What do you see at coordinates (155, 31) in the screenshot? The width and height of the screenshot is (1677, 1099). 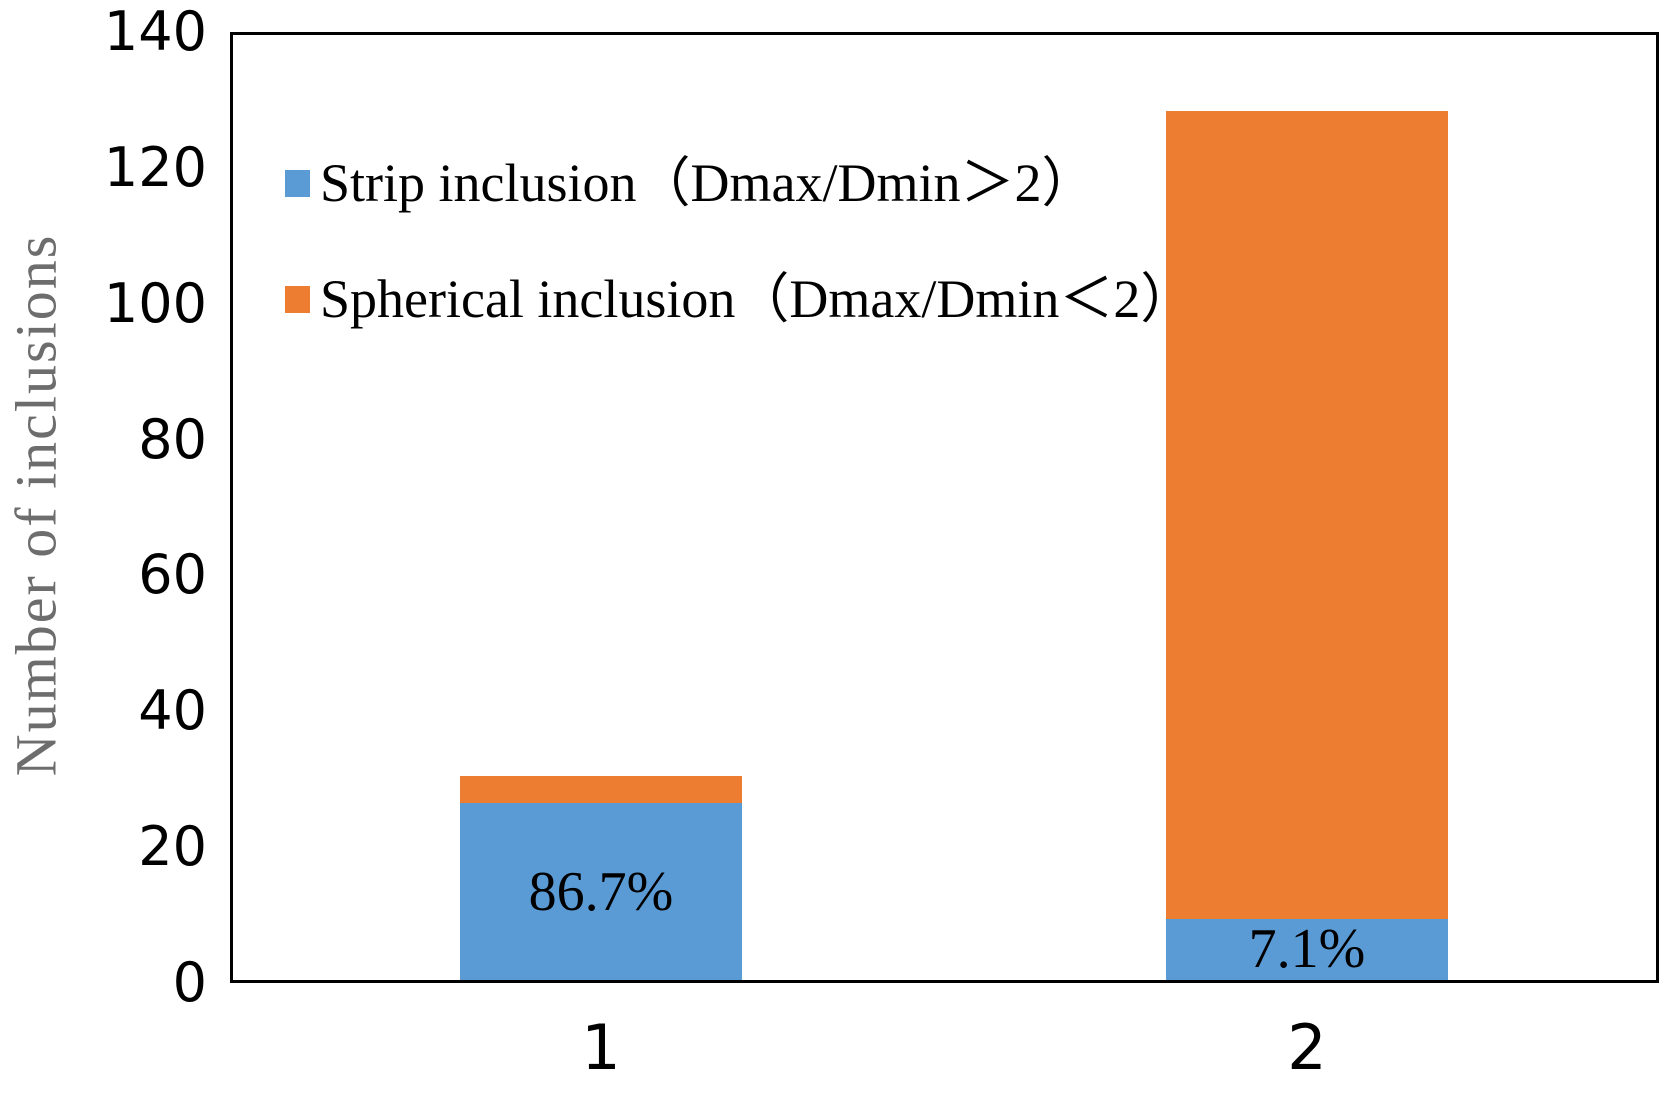 I see `y-tick-label-140: 140` at bounding box center [155, 31].